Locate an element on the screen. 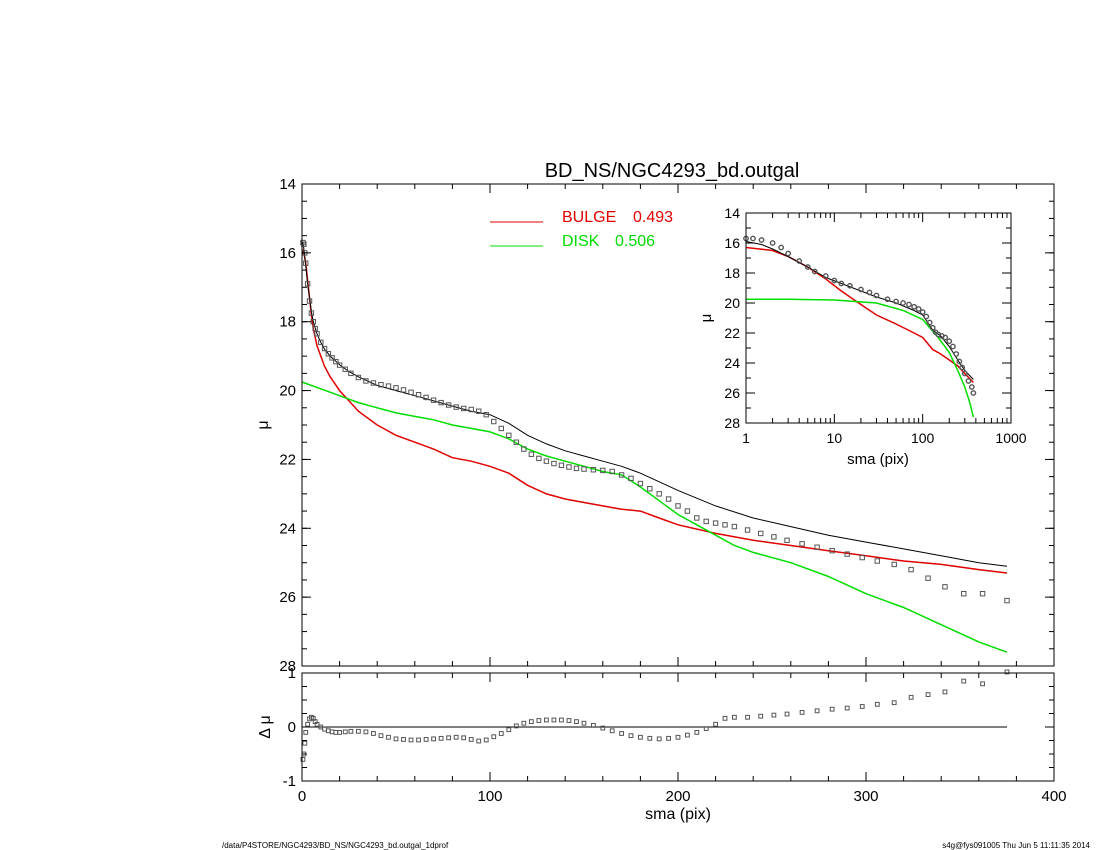 The height and width of the screenshot is (850, 1100). main-y-tick-label: 14 is located at coordinates (287, 184).